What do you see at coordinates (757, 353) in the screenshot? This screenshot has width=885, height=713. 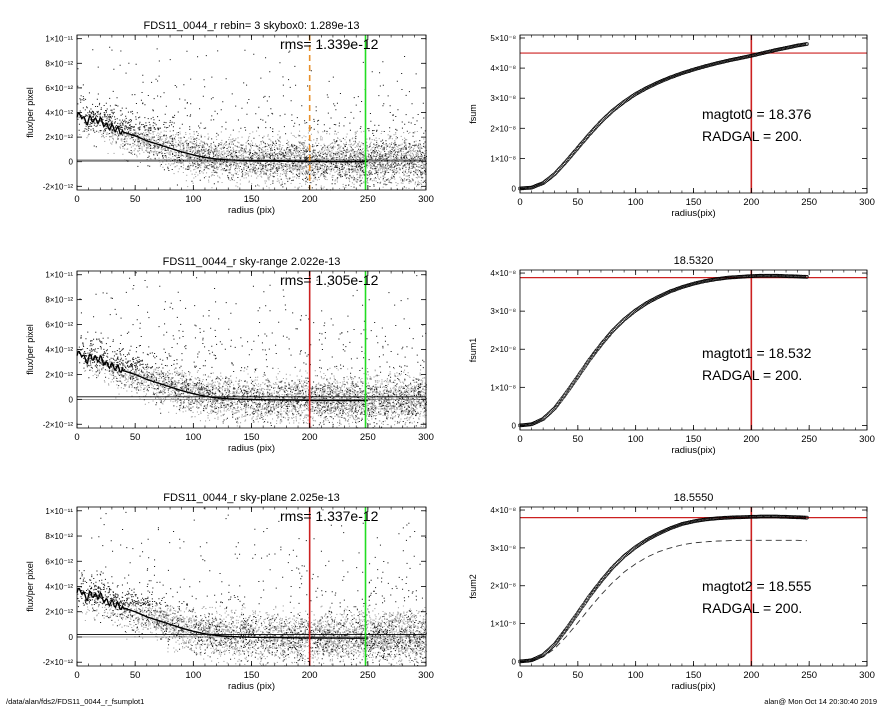 I see `magtot-annotation: magtot1 = 18.532` at bounding box center [757, 353].